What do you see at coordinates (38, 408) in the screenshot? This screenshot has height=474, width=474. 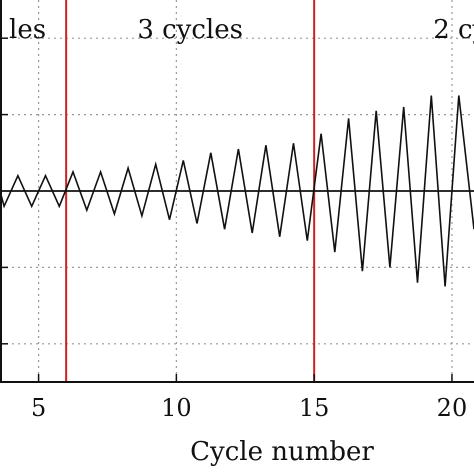 I see `x-tick-label-0: 5` at bounding box center [38, 408].